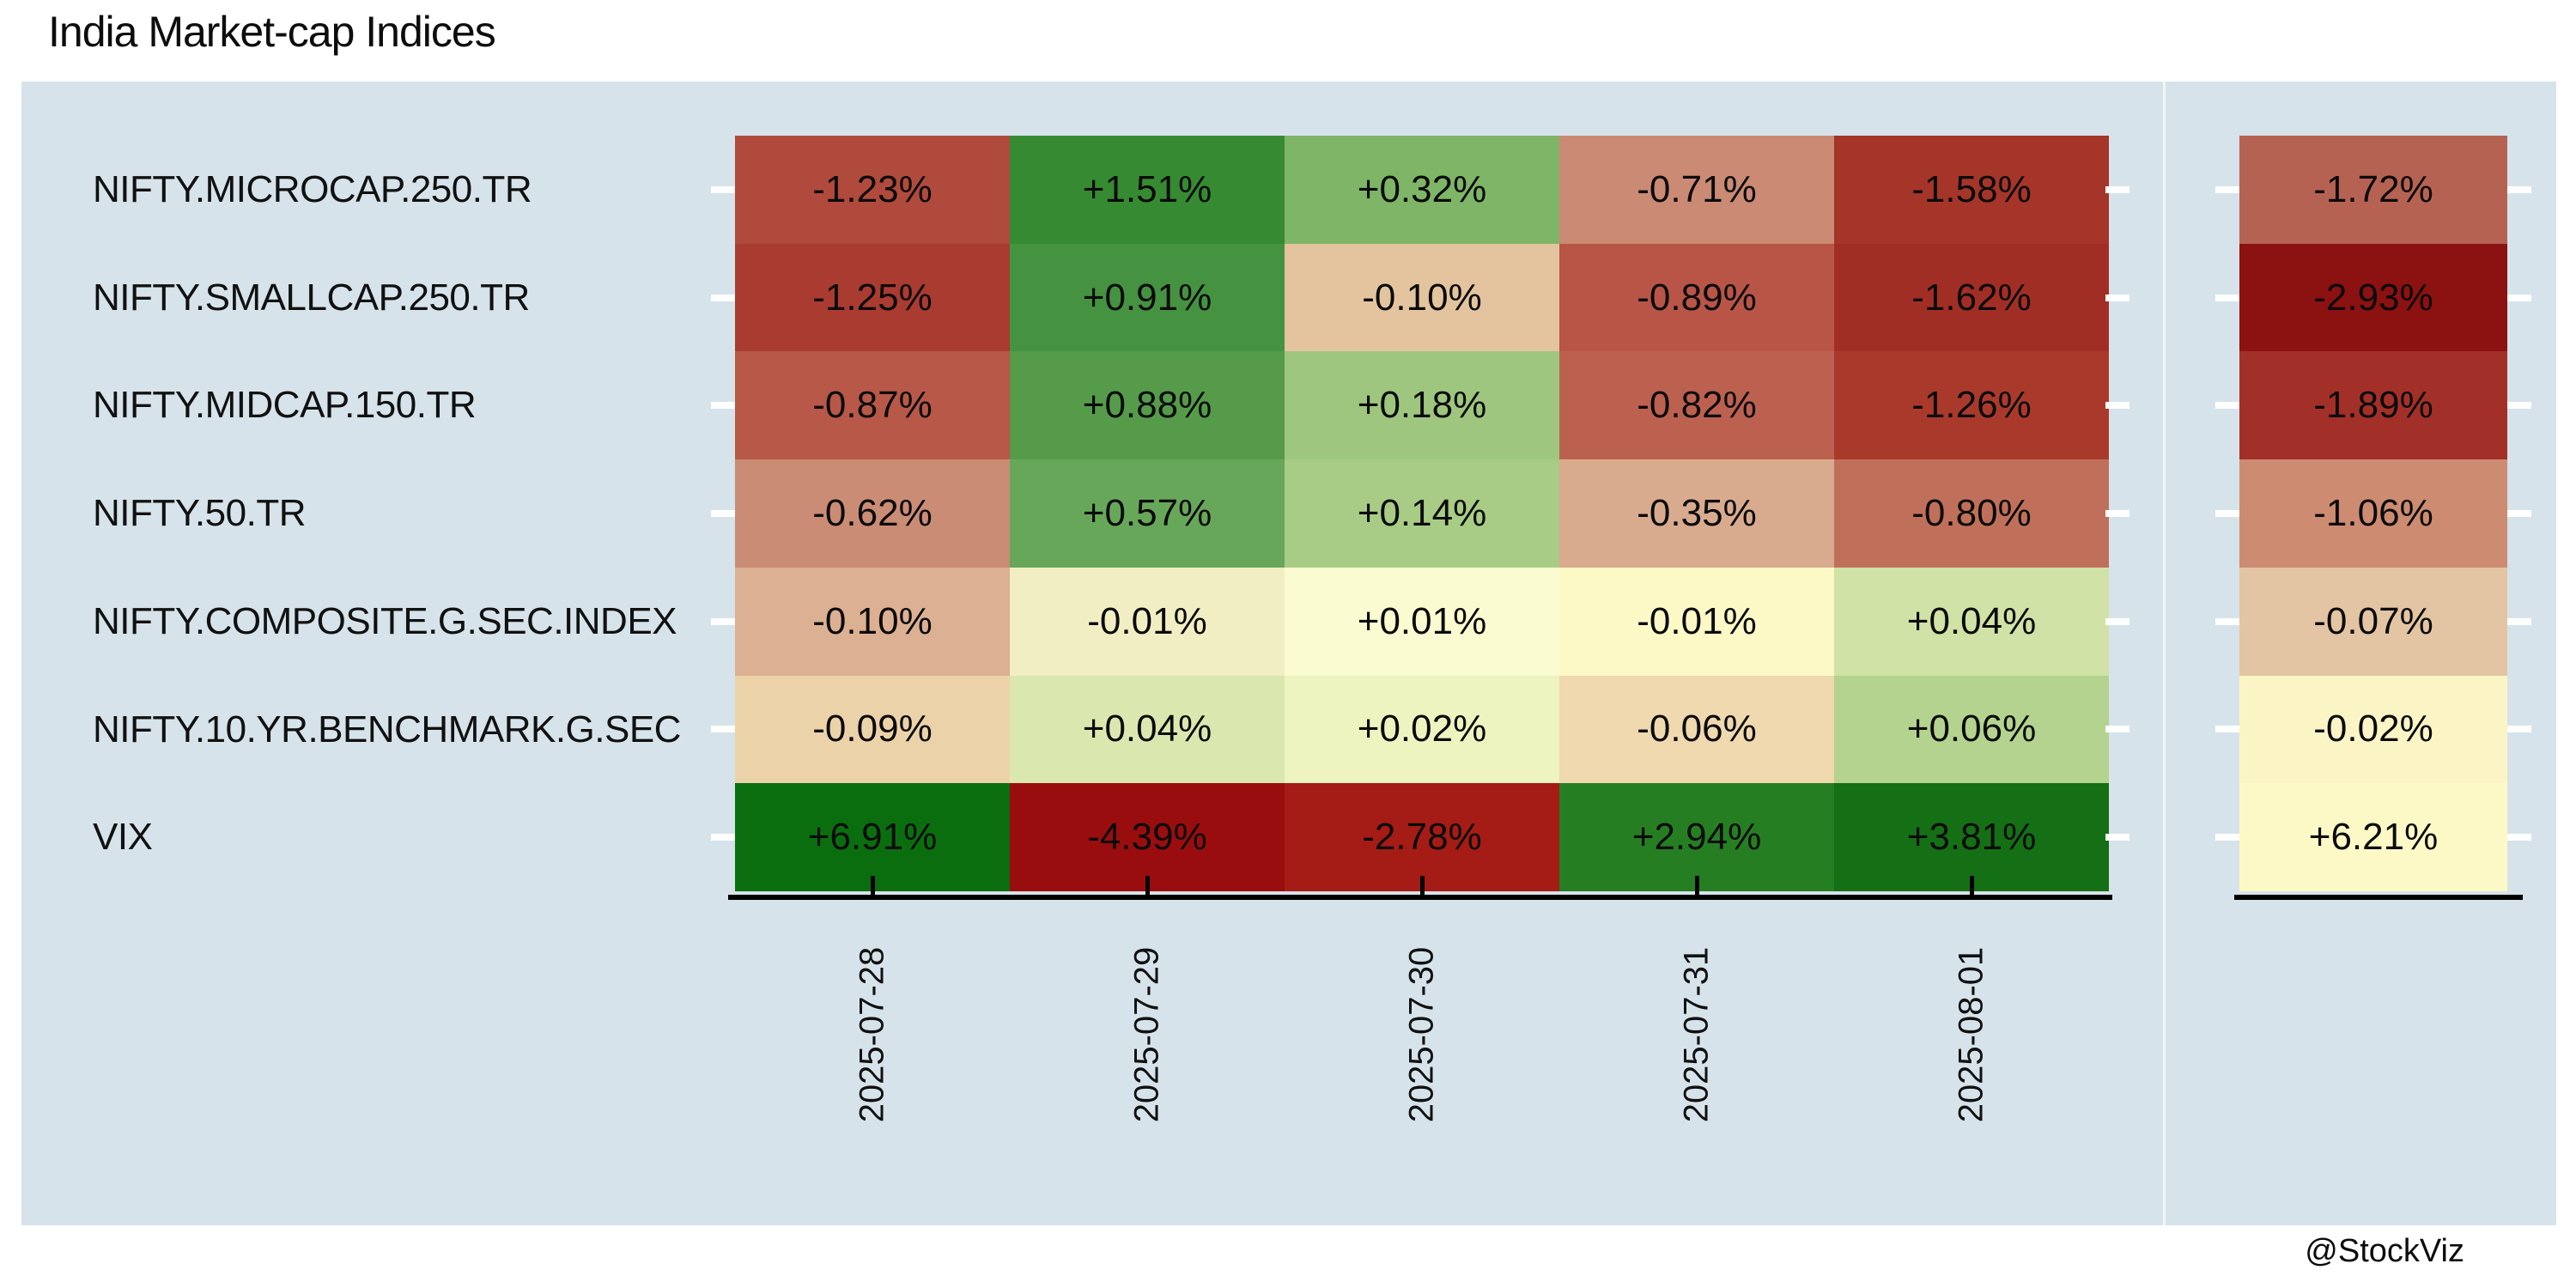 This screenshot has width=2576, height=1288. I want to click on heatmap-cell: +0.88%, so click(1147, 406).